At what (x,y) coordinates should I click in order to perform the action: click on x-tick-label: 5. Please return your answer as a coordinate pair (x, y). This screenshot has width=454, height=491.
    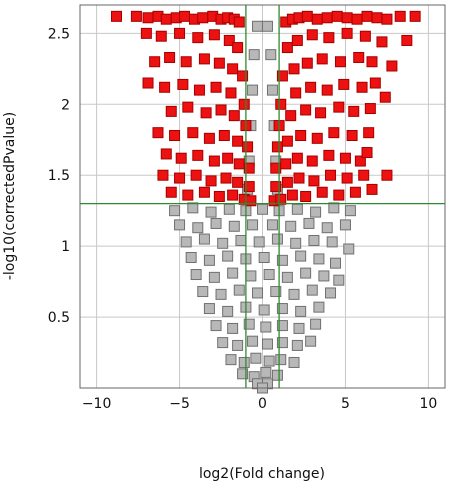
    Looking at the image, I should click on (345, 404).